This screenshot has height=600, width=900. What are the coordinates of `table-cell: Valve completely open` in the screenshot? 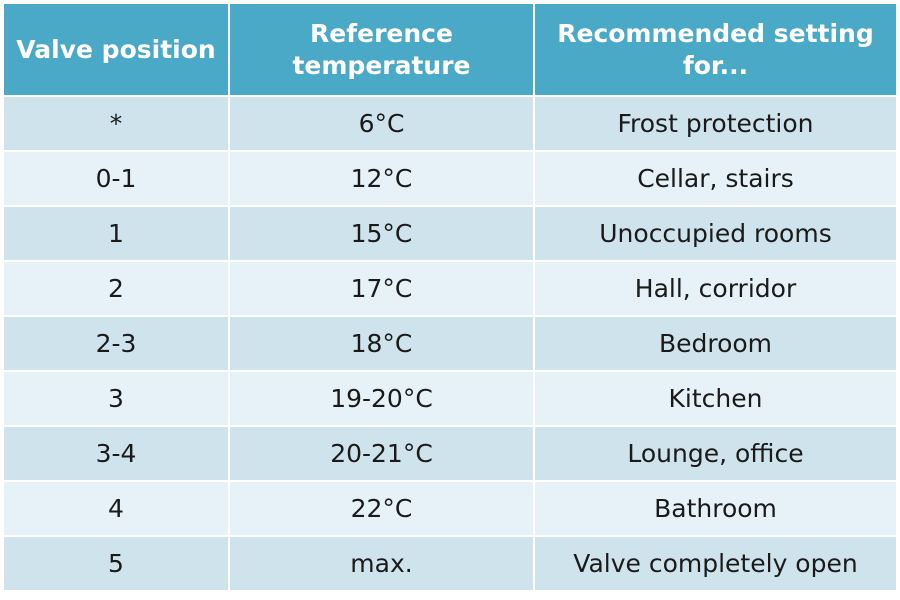 It's located at (715, 563).